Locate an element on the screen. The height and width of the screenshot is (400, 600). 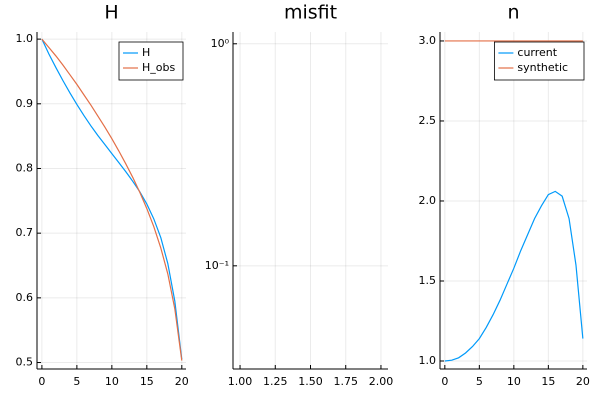
y-tick-label: 1.5 is located at coordinates (428, 280).